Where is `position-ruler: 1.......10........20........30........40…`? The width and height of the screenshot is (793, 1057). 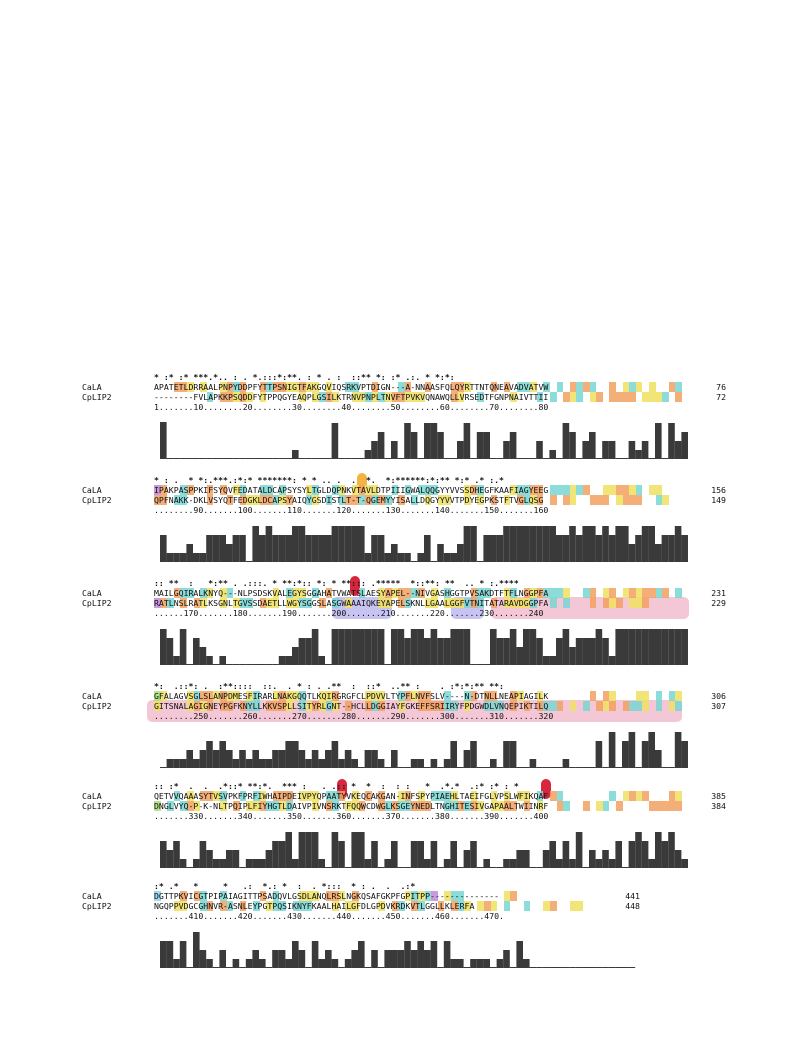
position-ruler: 1.......10........20........30........40… is located at coordinates (351, 407).